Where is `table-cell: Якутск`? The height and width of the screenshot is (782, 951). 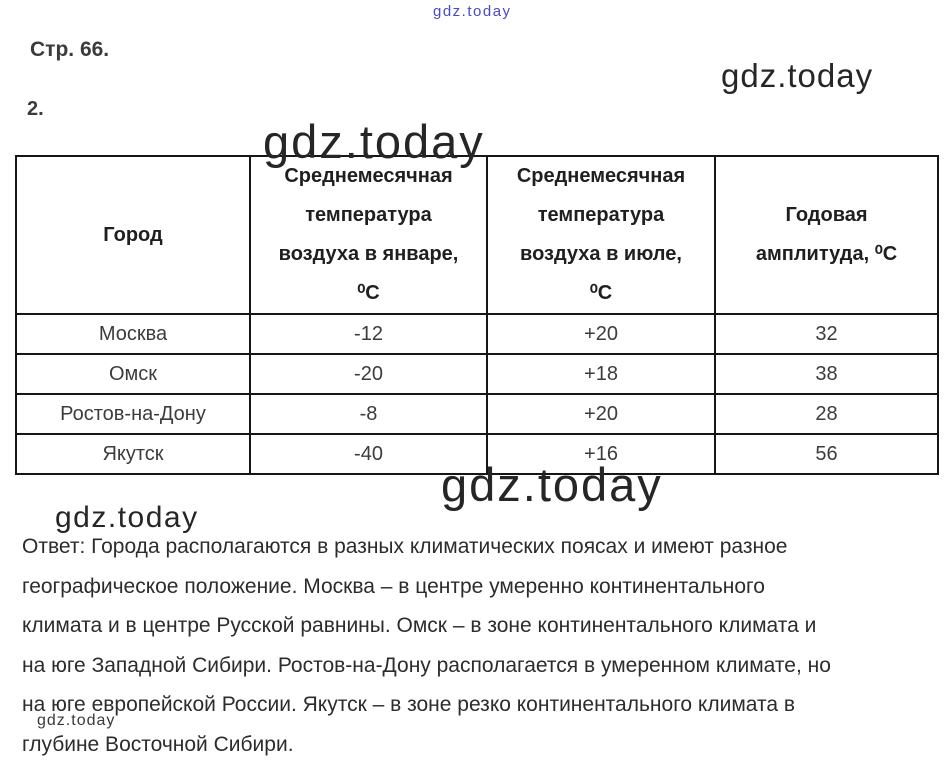
table-cell: Якутск is located at coordinates (133, 454).